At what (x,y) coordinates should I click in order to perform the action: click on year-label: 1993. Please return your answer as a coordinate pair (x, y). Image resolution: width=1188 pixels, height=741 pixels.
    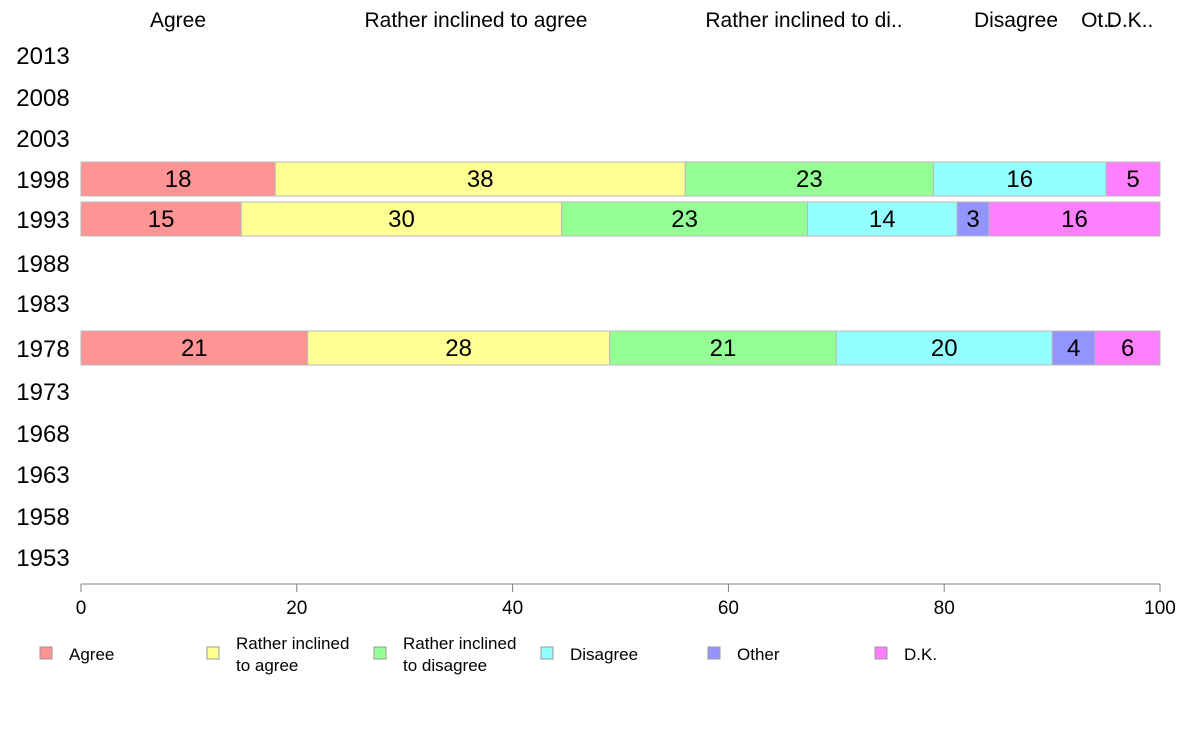
    Looking at the image, I should click on (42, 220).